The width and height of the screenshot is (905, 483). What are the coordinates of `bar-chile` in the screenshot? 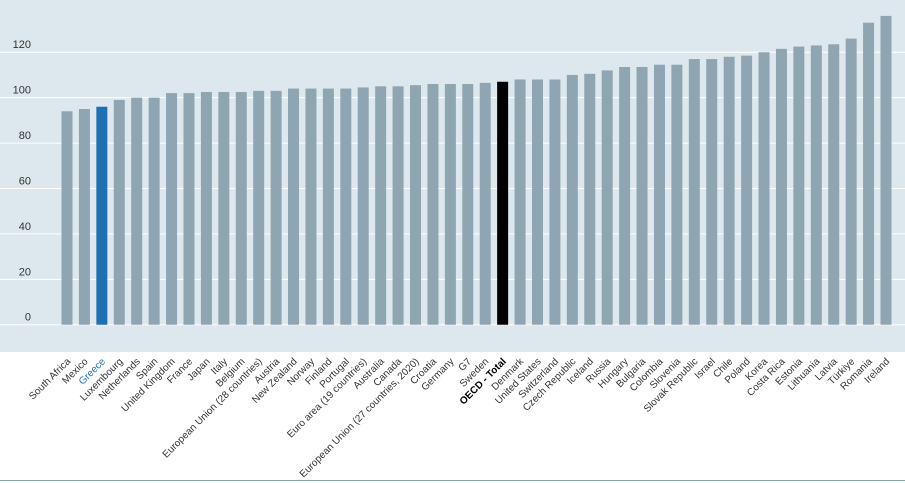 It's located at (729, 190).